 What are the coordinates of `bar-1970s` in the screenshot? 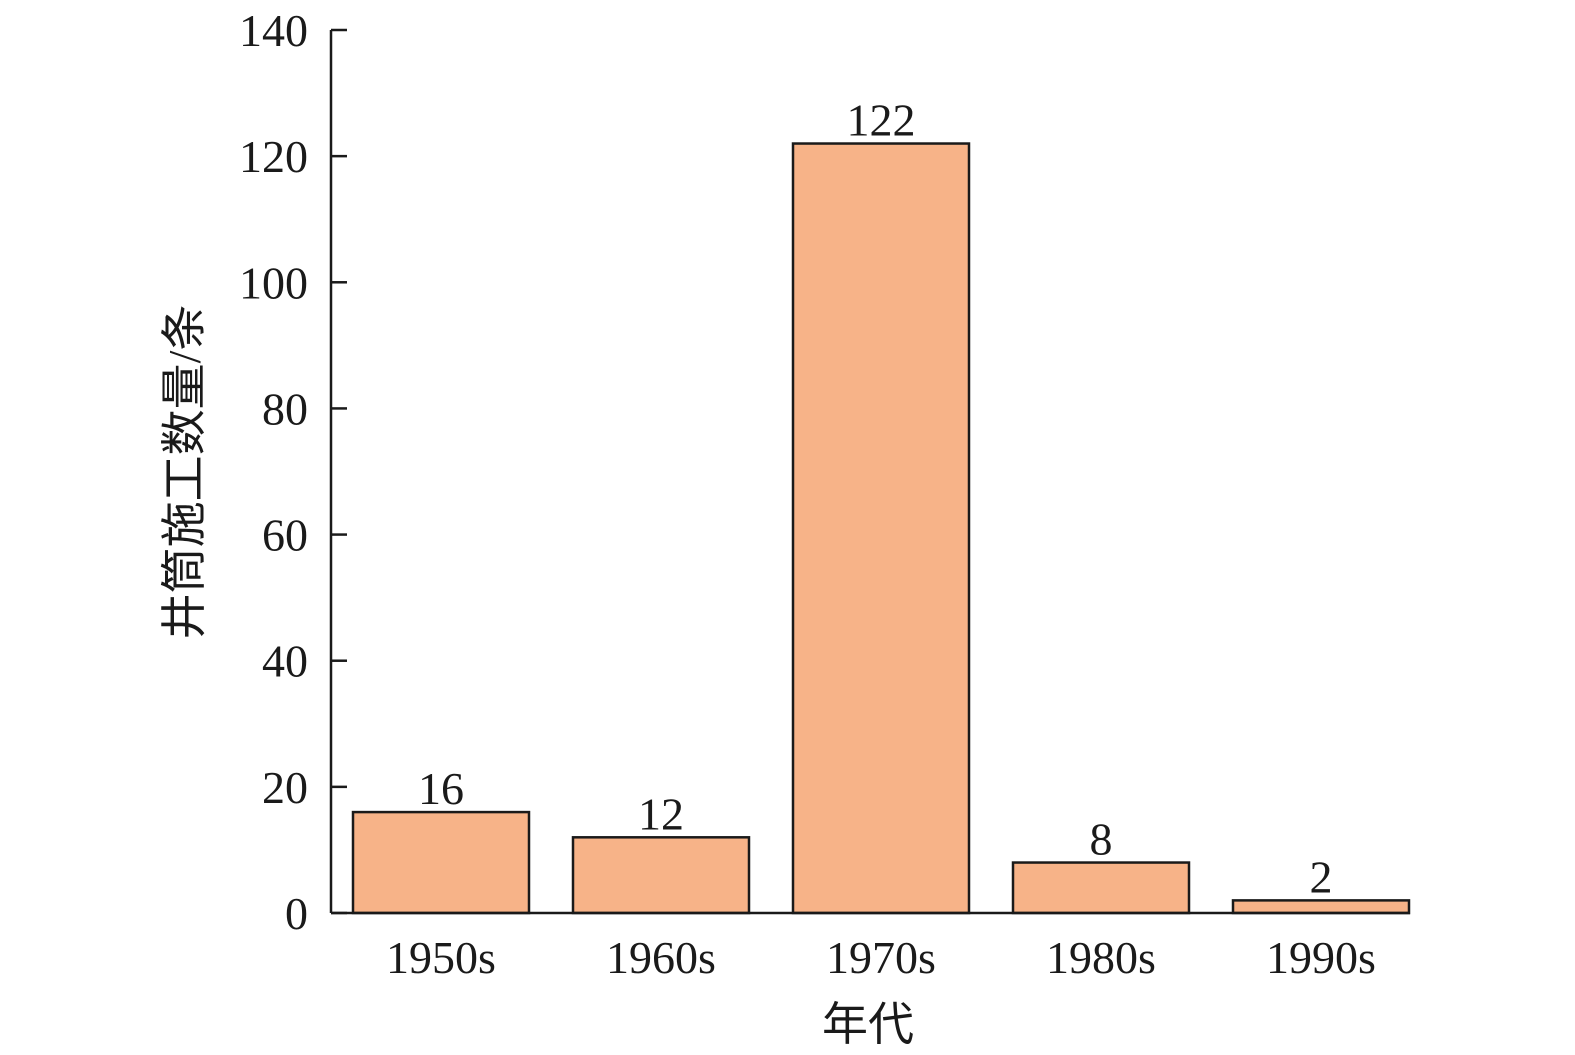 It's located at (881, 528).